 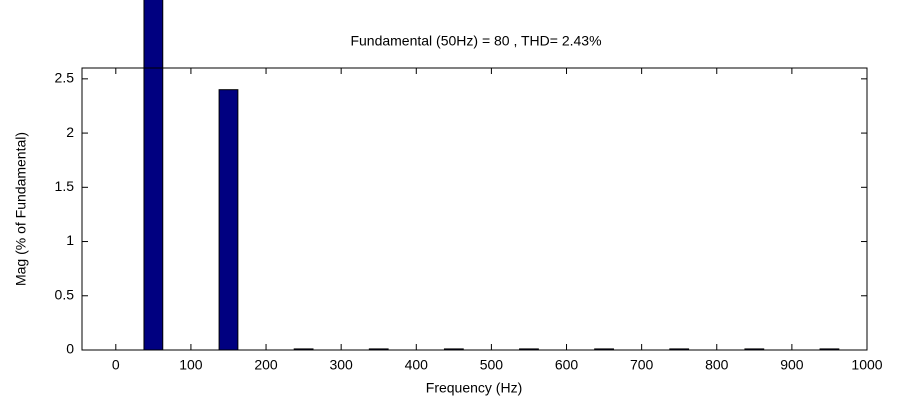 What do you see at coordinates (70, 132) in the screenshot?
I see `y-tick-label: 2` at bounding box center [70, 132].